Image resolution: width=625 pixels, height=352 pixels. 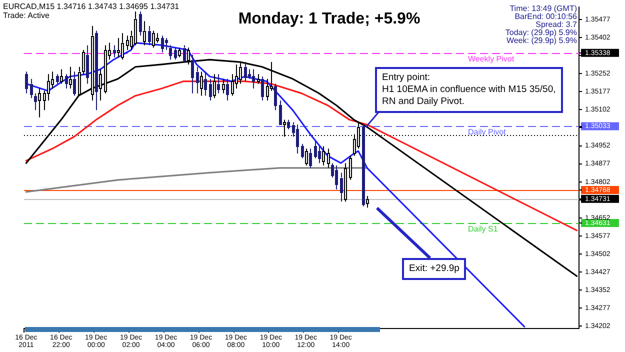 What do you see at coordinates (541, 40) in the screenshot?
I see `annotation: Week: (29.9p) 5.9%` at bounding box center [541, 40].